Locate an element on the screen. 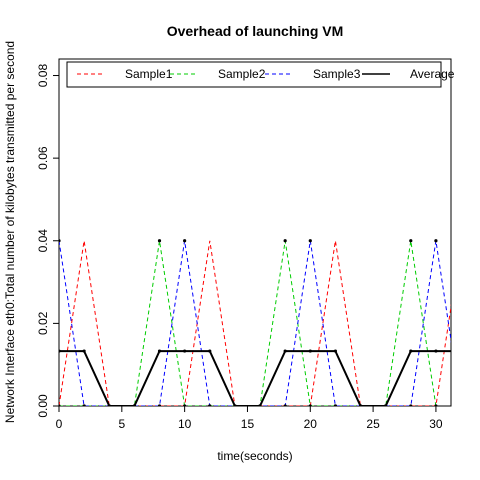  series-line-average is located at coordinates (255, 378).